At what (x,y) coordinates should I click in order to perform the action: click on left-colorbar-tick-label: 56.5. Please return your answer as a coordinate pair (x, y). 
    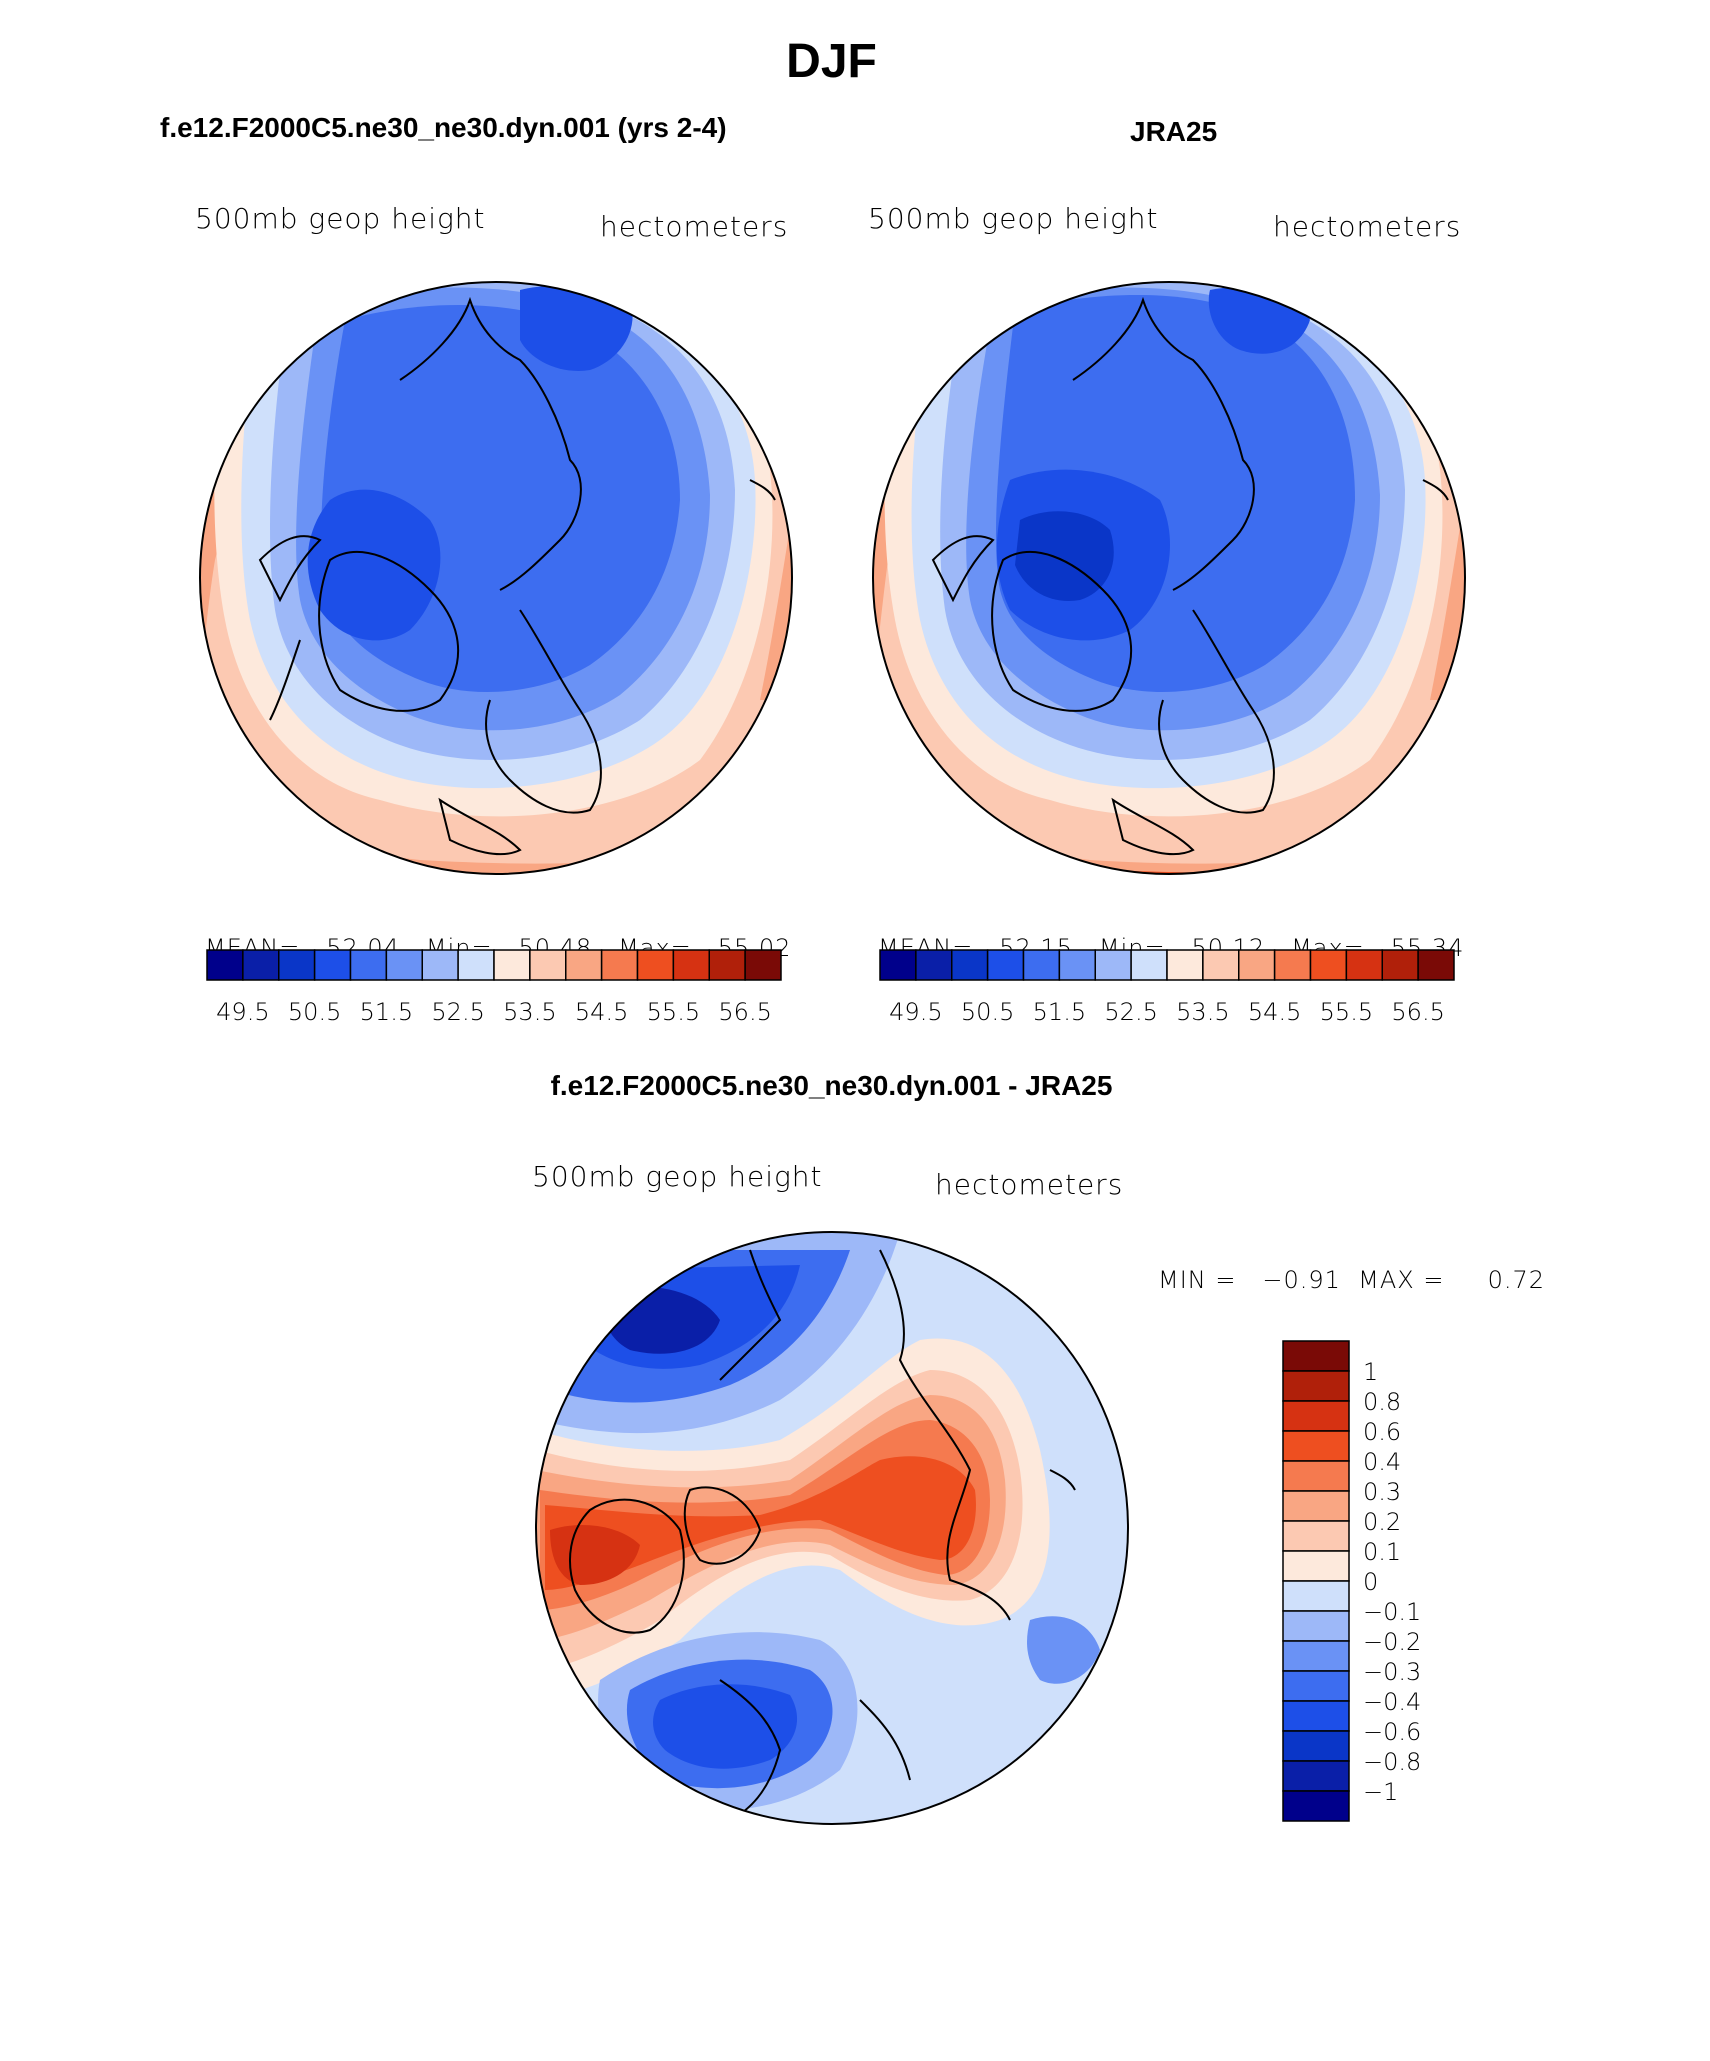
    Looking at the image, I should click on (744, 1012).